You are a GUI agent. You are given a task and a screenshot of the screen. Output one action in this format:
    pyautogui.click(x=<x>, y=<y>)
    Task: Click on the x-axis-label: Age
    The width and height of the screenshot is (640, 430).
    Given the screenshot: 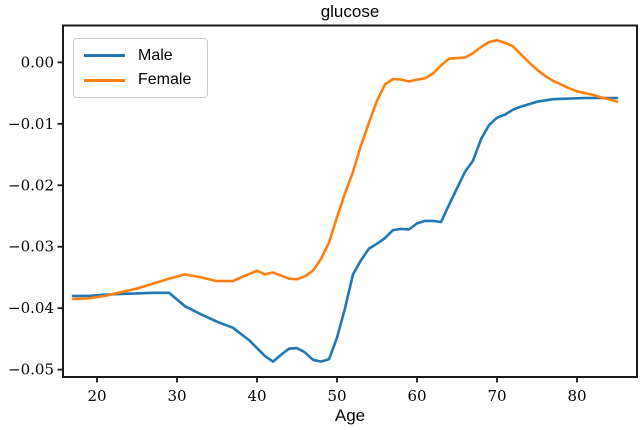 What is the action you would take?
    pyautogui.click(x=350, y=415)
    